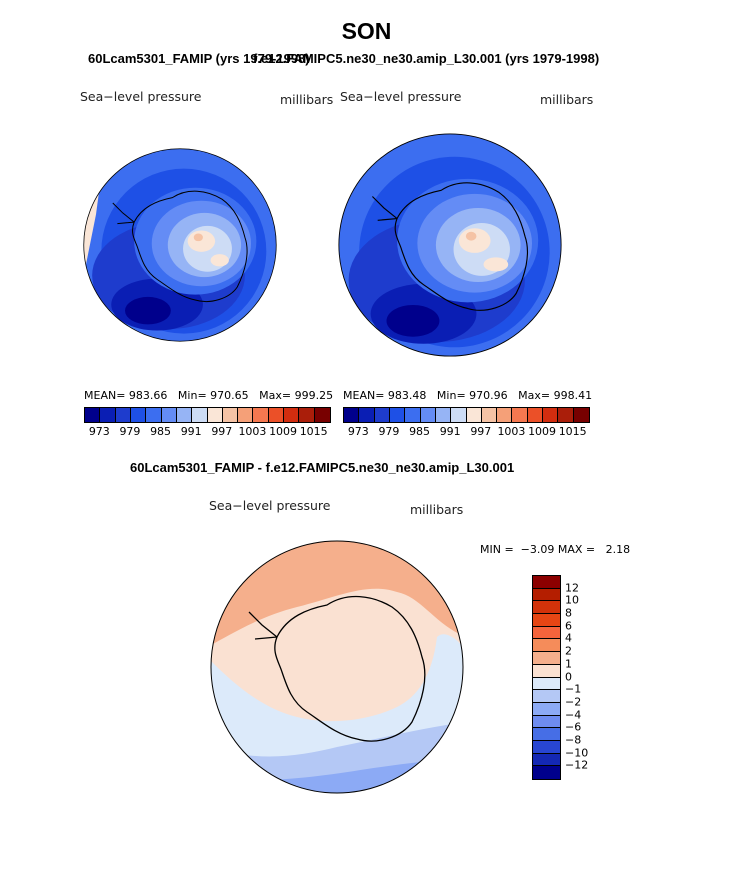 The width and height of the screenshot is (733, 882). Describe the element at coordinates (568, 651) in the screenshot. I see `colorbar-tick-label: 2` at that location.